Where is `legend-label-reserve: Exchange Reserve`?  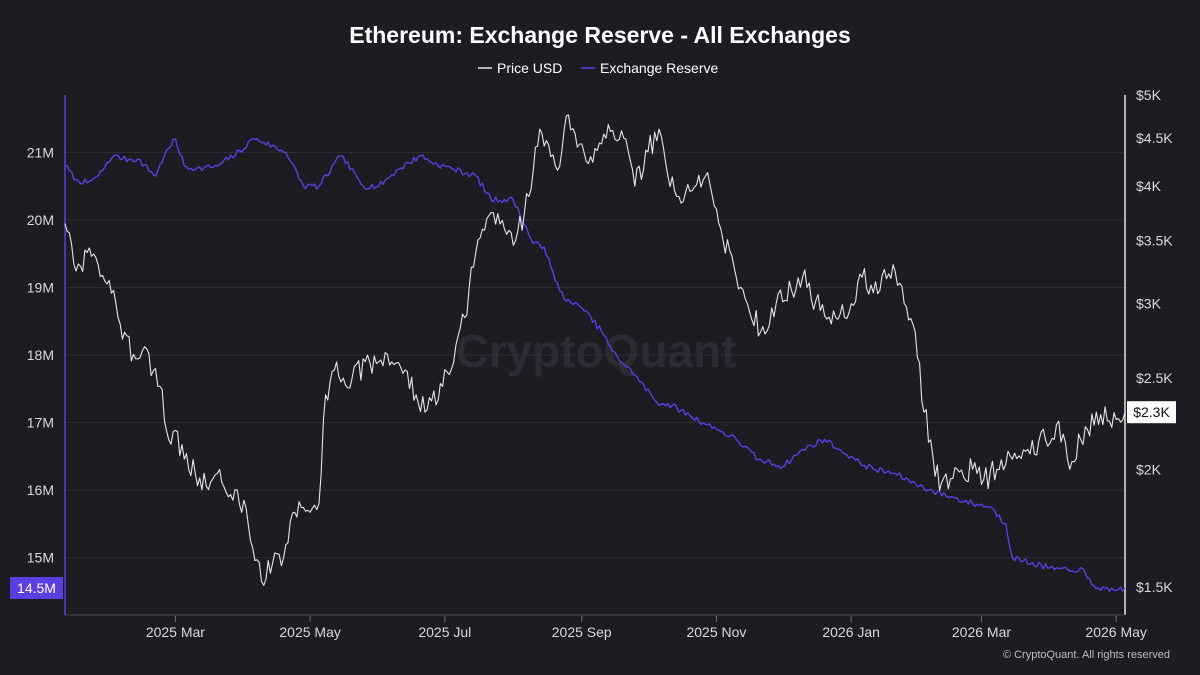 legend-label-reserve: Exchange Reserve is located at coordinates (659, 68).